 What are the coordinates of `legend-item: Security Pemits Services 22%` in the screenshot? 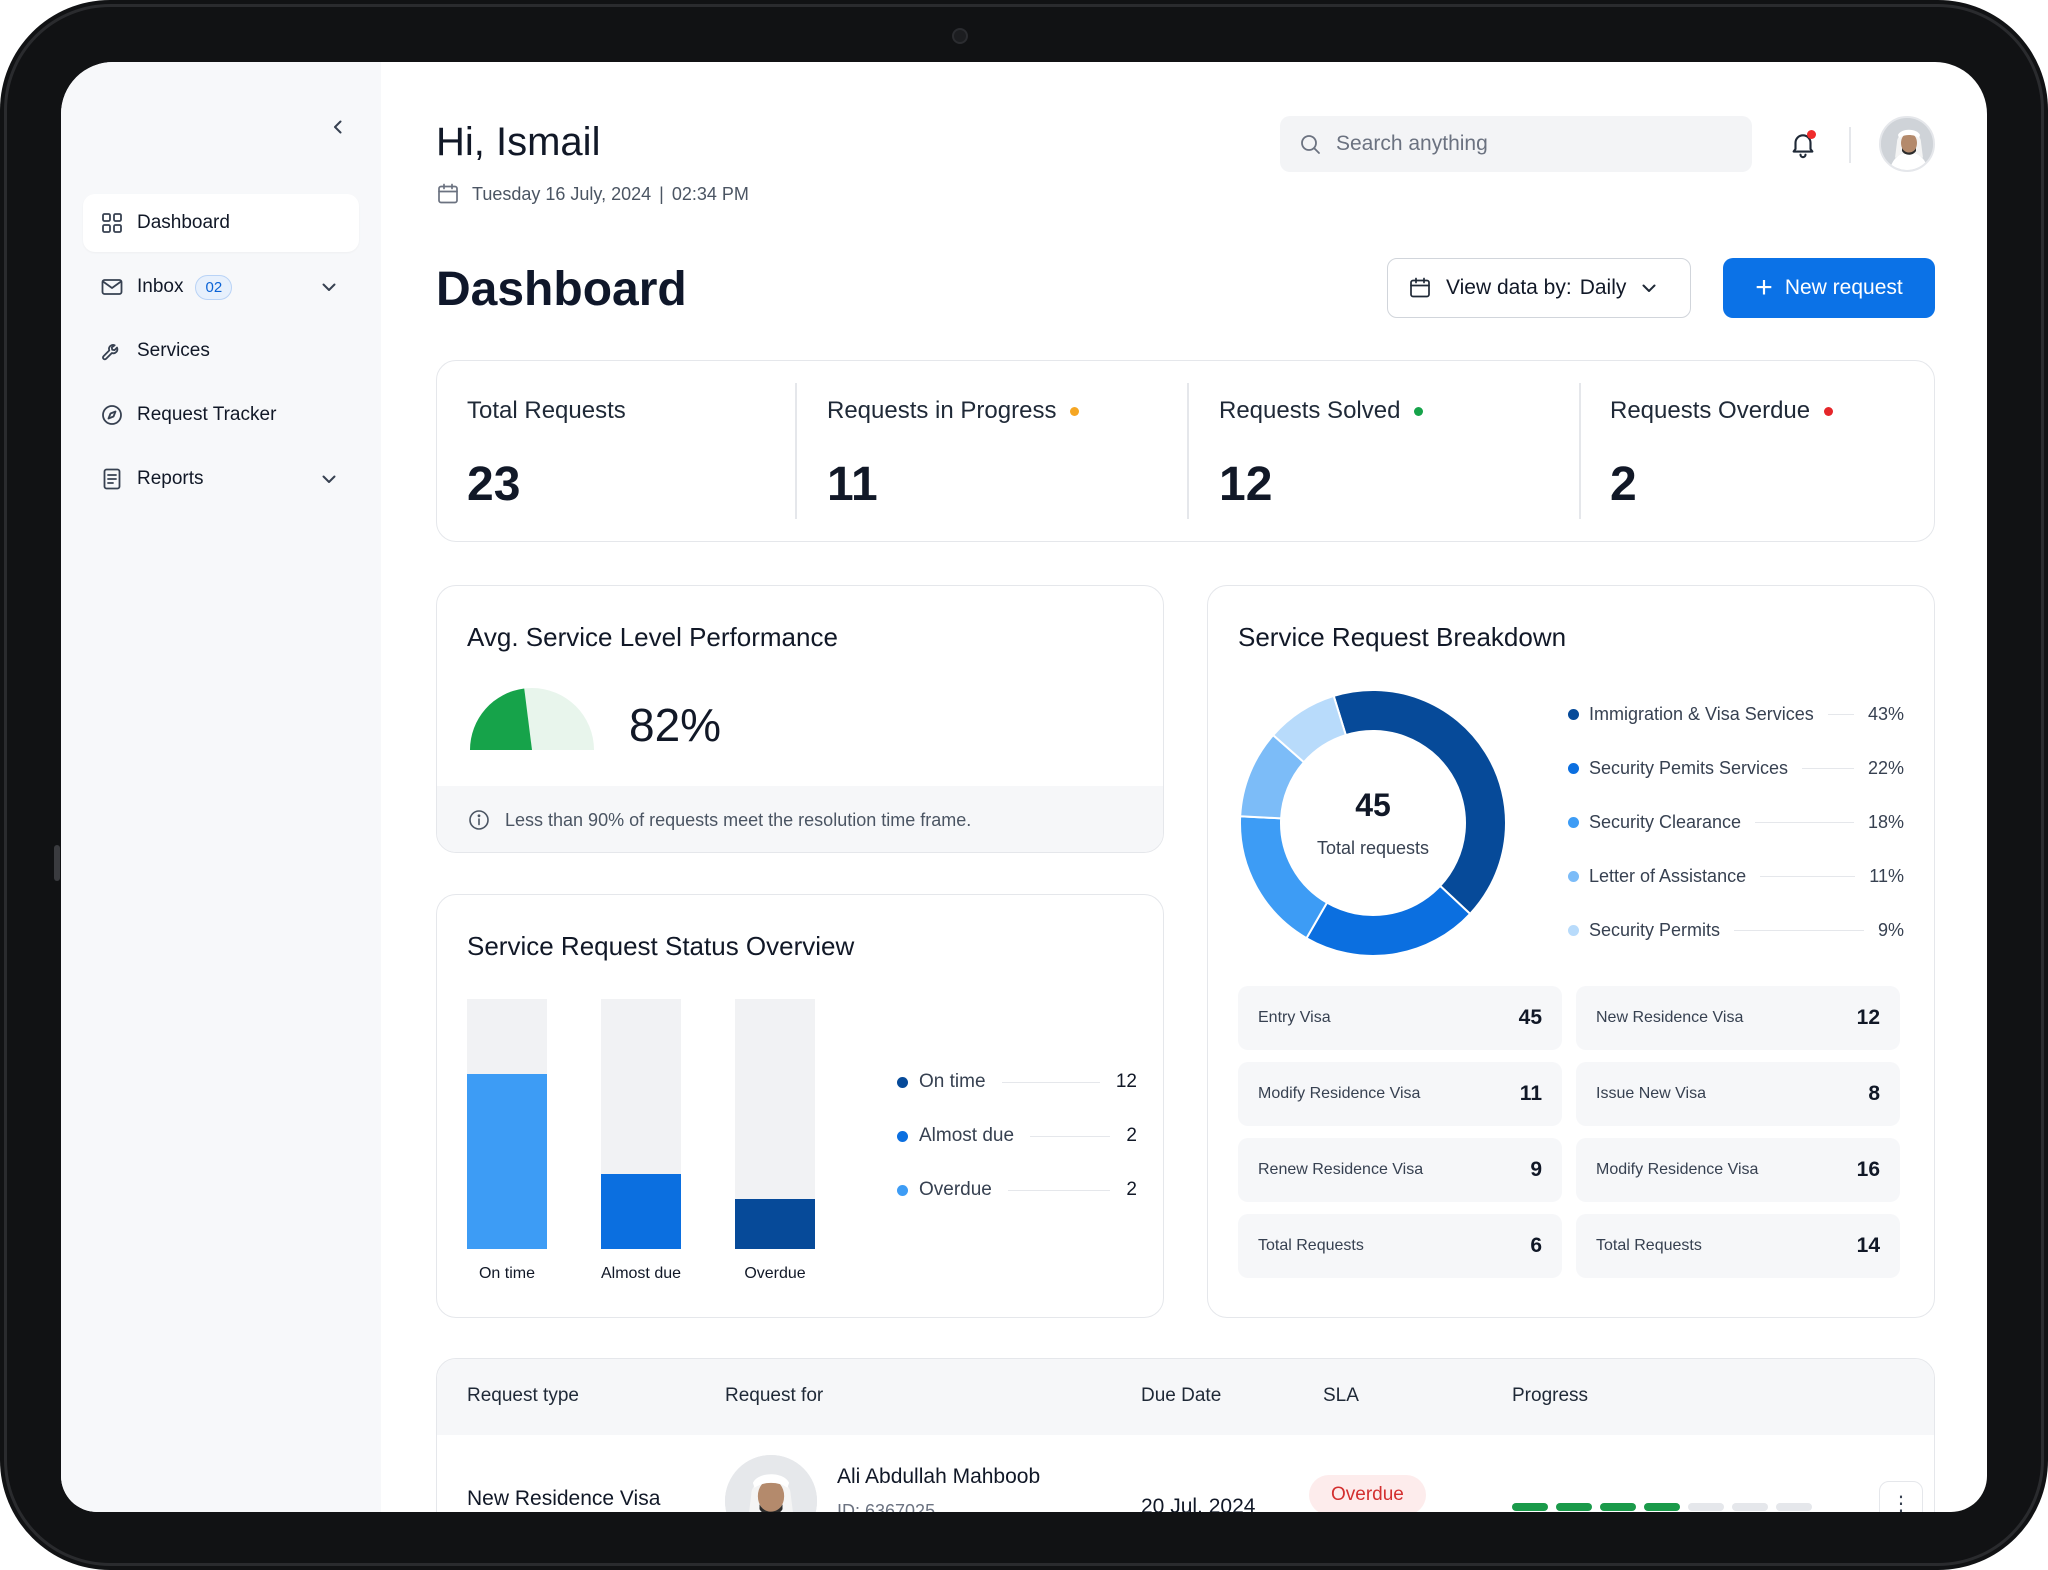 It's located at (1736, 768).